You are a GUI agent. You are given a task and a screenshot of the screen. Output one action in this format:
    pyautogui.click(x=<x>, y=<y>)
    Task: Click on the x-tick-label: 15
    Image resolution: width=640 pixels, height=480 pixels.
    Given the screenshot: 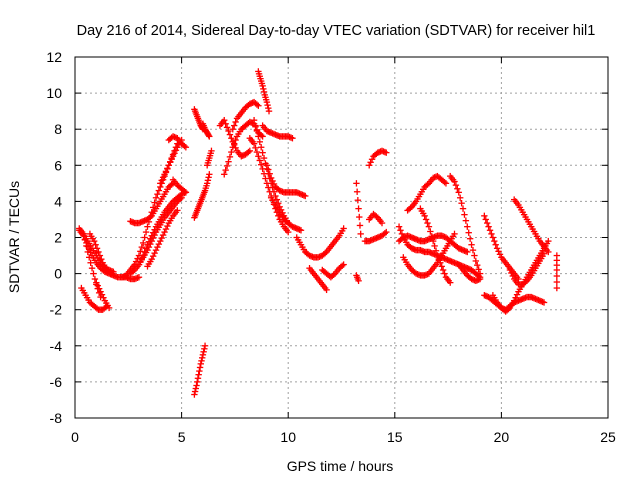 What is the action you would take?
    pyautogui.click(x=395, y=437)
    